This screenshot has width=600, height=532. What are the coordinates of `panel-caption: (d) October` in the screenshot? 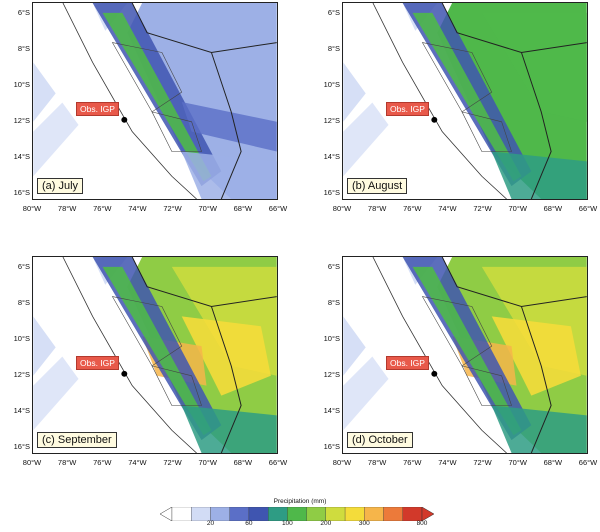 It's located at (380, 440).